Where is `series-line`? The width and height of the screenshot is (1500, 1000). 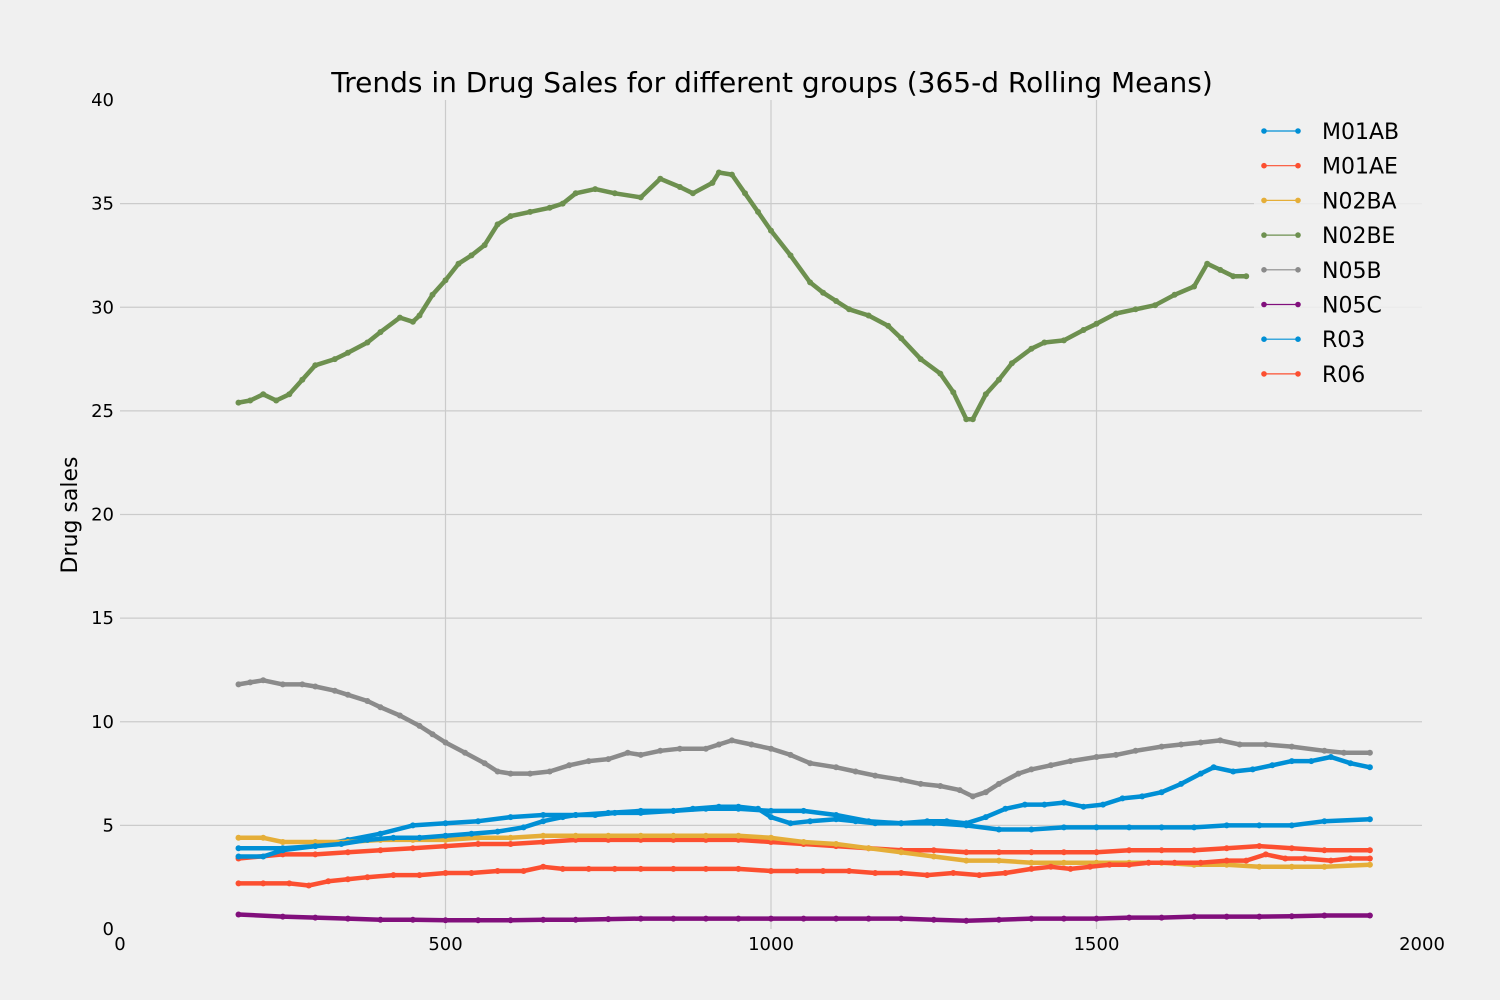
series-line is located at coordinates (804, 870).